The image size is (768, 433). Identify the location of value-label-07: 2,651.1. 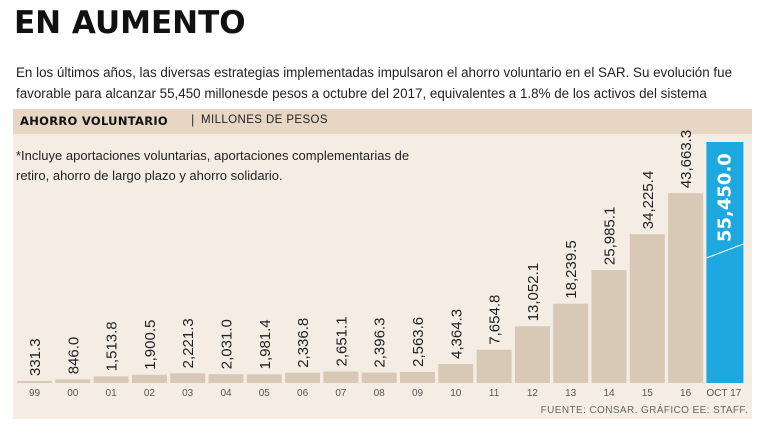
(341, 341).